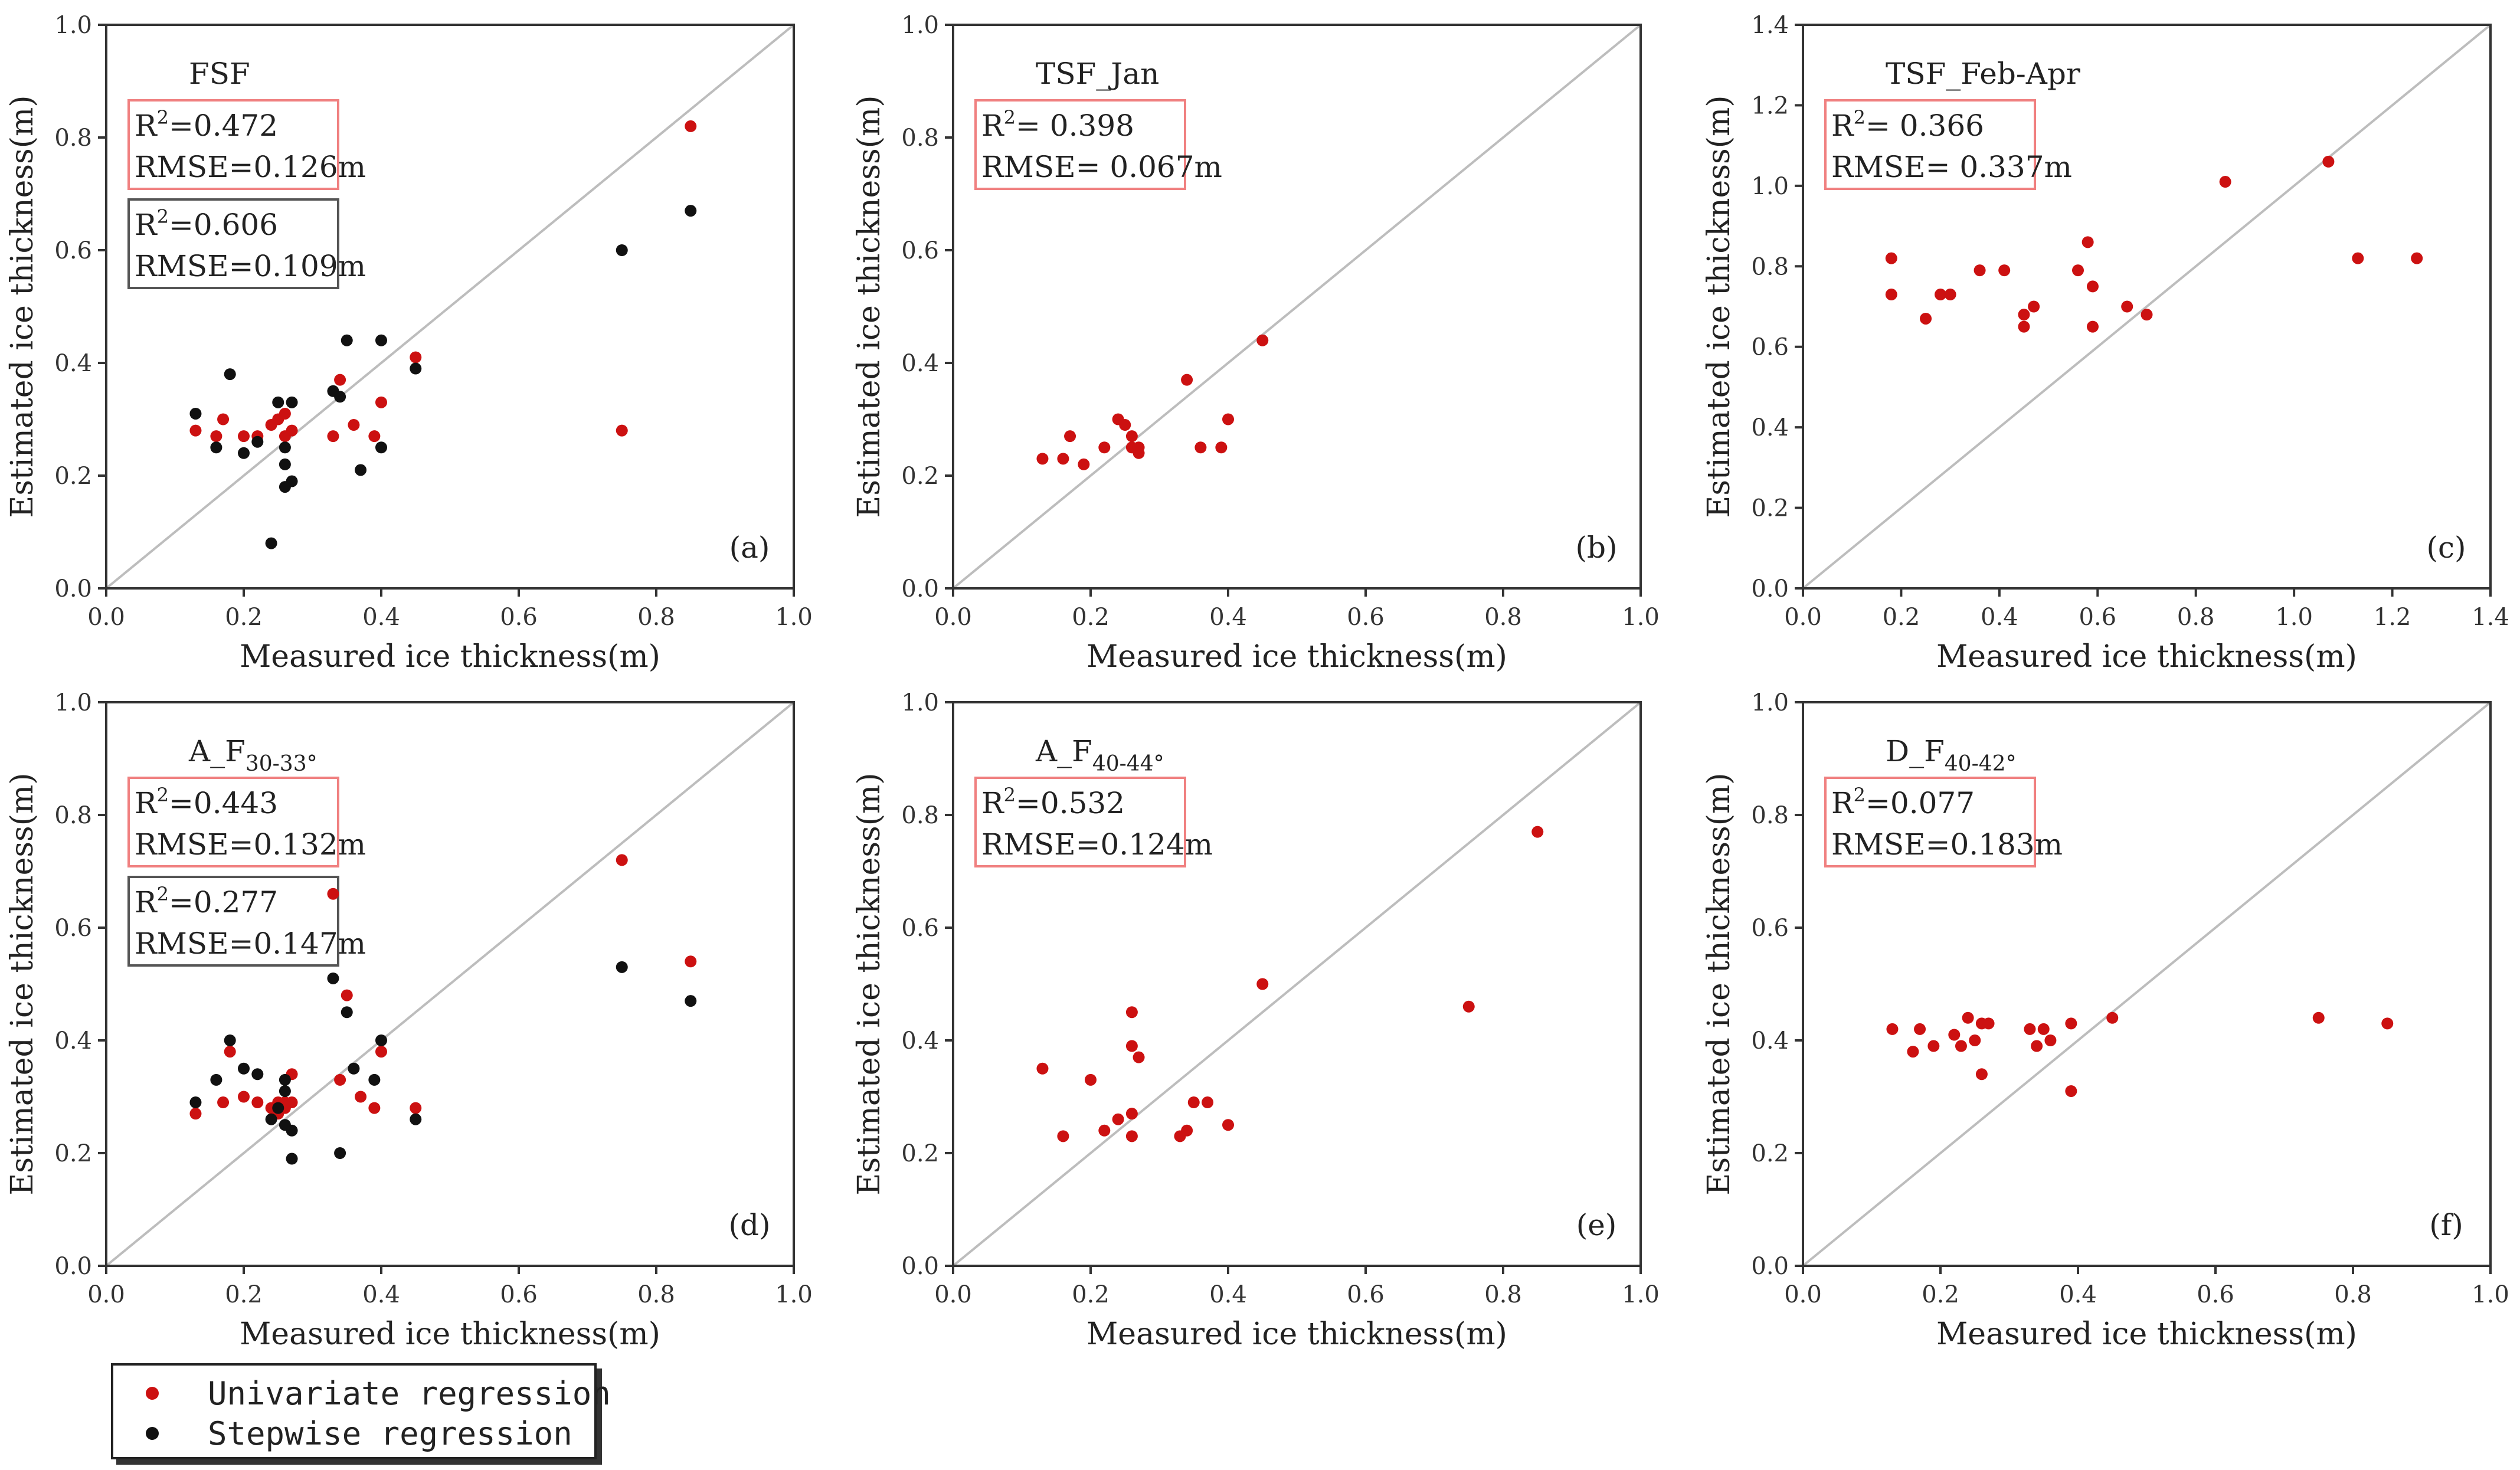 The image size is (2520, 1470). I want to click on panel-title-subscript: 30-33°, so click(282, 764).